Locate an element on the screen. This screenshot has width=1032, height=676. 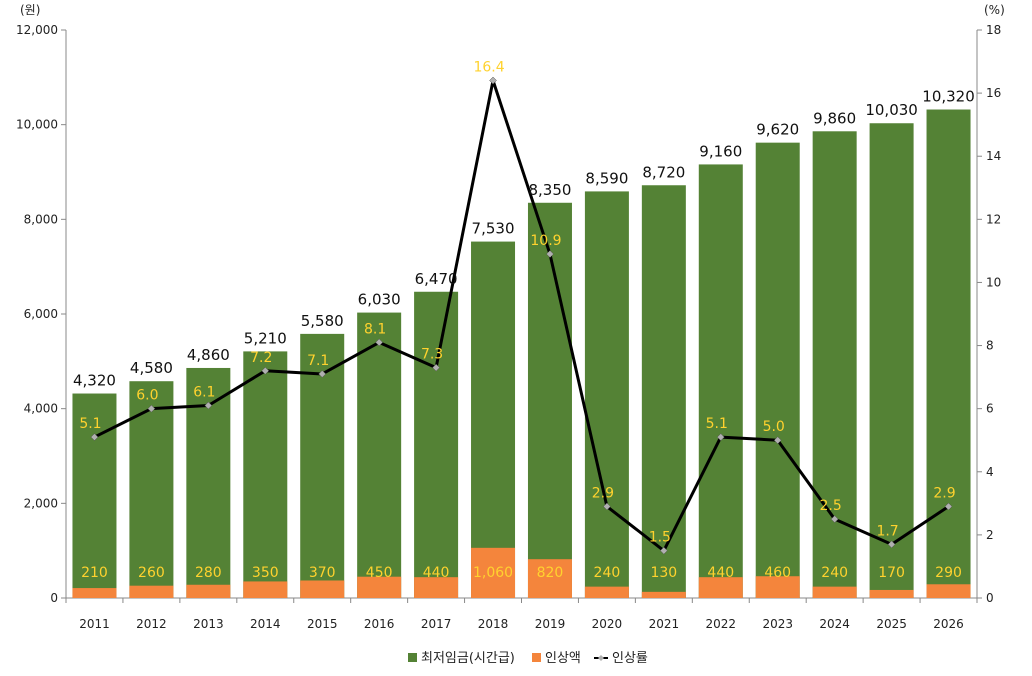
x-tick-label: 2012 is located at coordinates (151, 624).